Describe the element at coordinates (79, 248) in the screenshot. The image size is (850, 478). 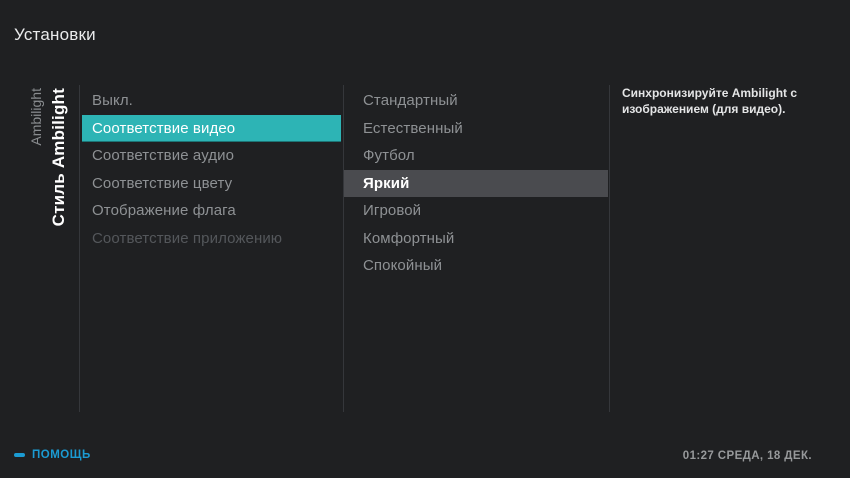
I see `divider-sidebar` at that location.